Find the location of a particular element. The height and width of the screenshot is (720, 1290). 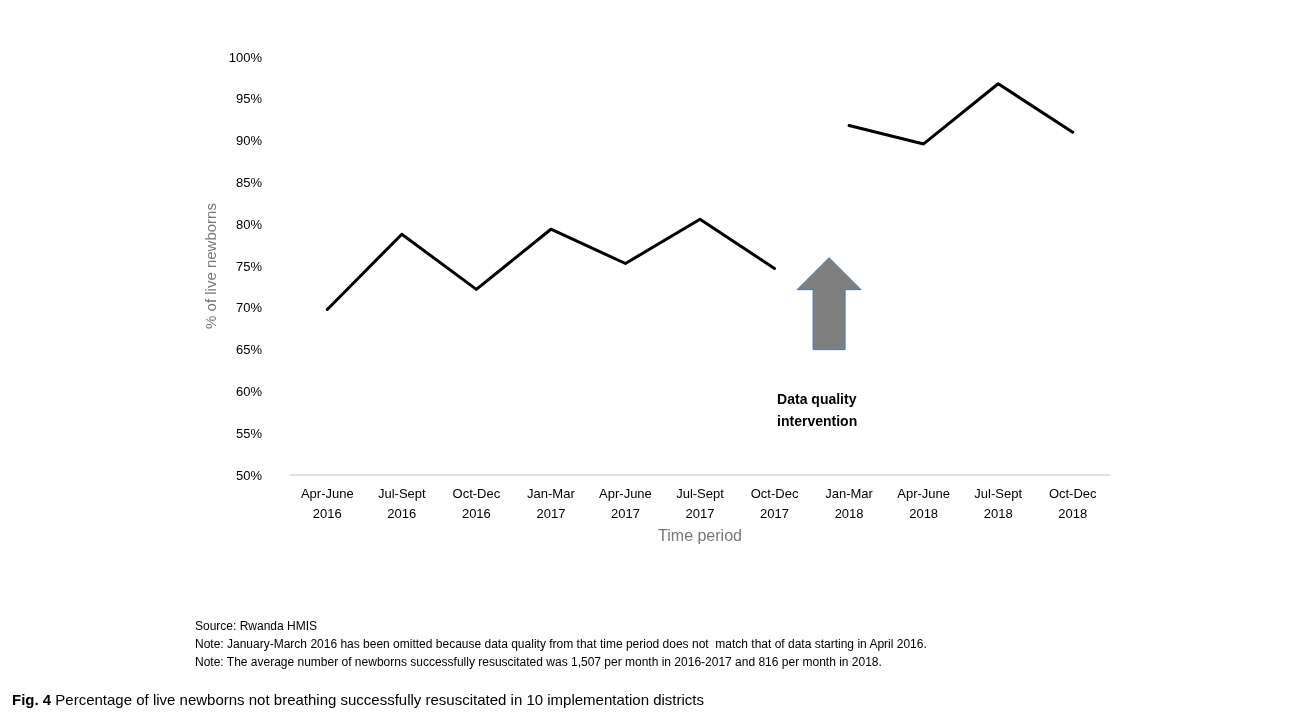

y-tick-label: 65% is located at coordinates (249, 350).